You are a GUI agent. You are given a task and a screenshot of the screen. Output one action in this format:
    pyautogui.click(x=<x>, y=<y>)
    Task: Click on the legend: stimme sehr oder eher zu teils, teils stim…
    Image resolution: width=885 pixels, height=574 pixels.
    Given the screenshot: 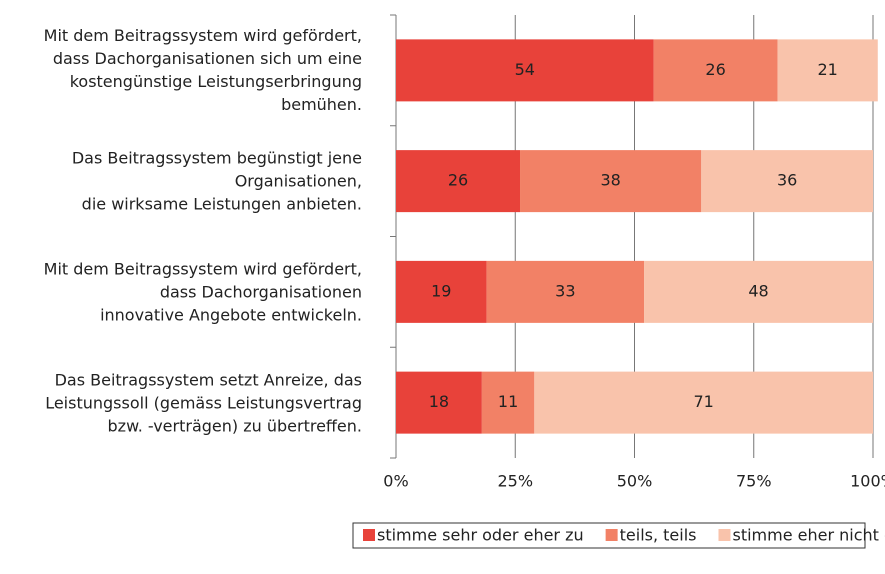 What is the action you would take?
    pyautogui.click(x=618, y=535)
    